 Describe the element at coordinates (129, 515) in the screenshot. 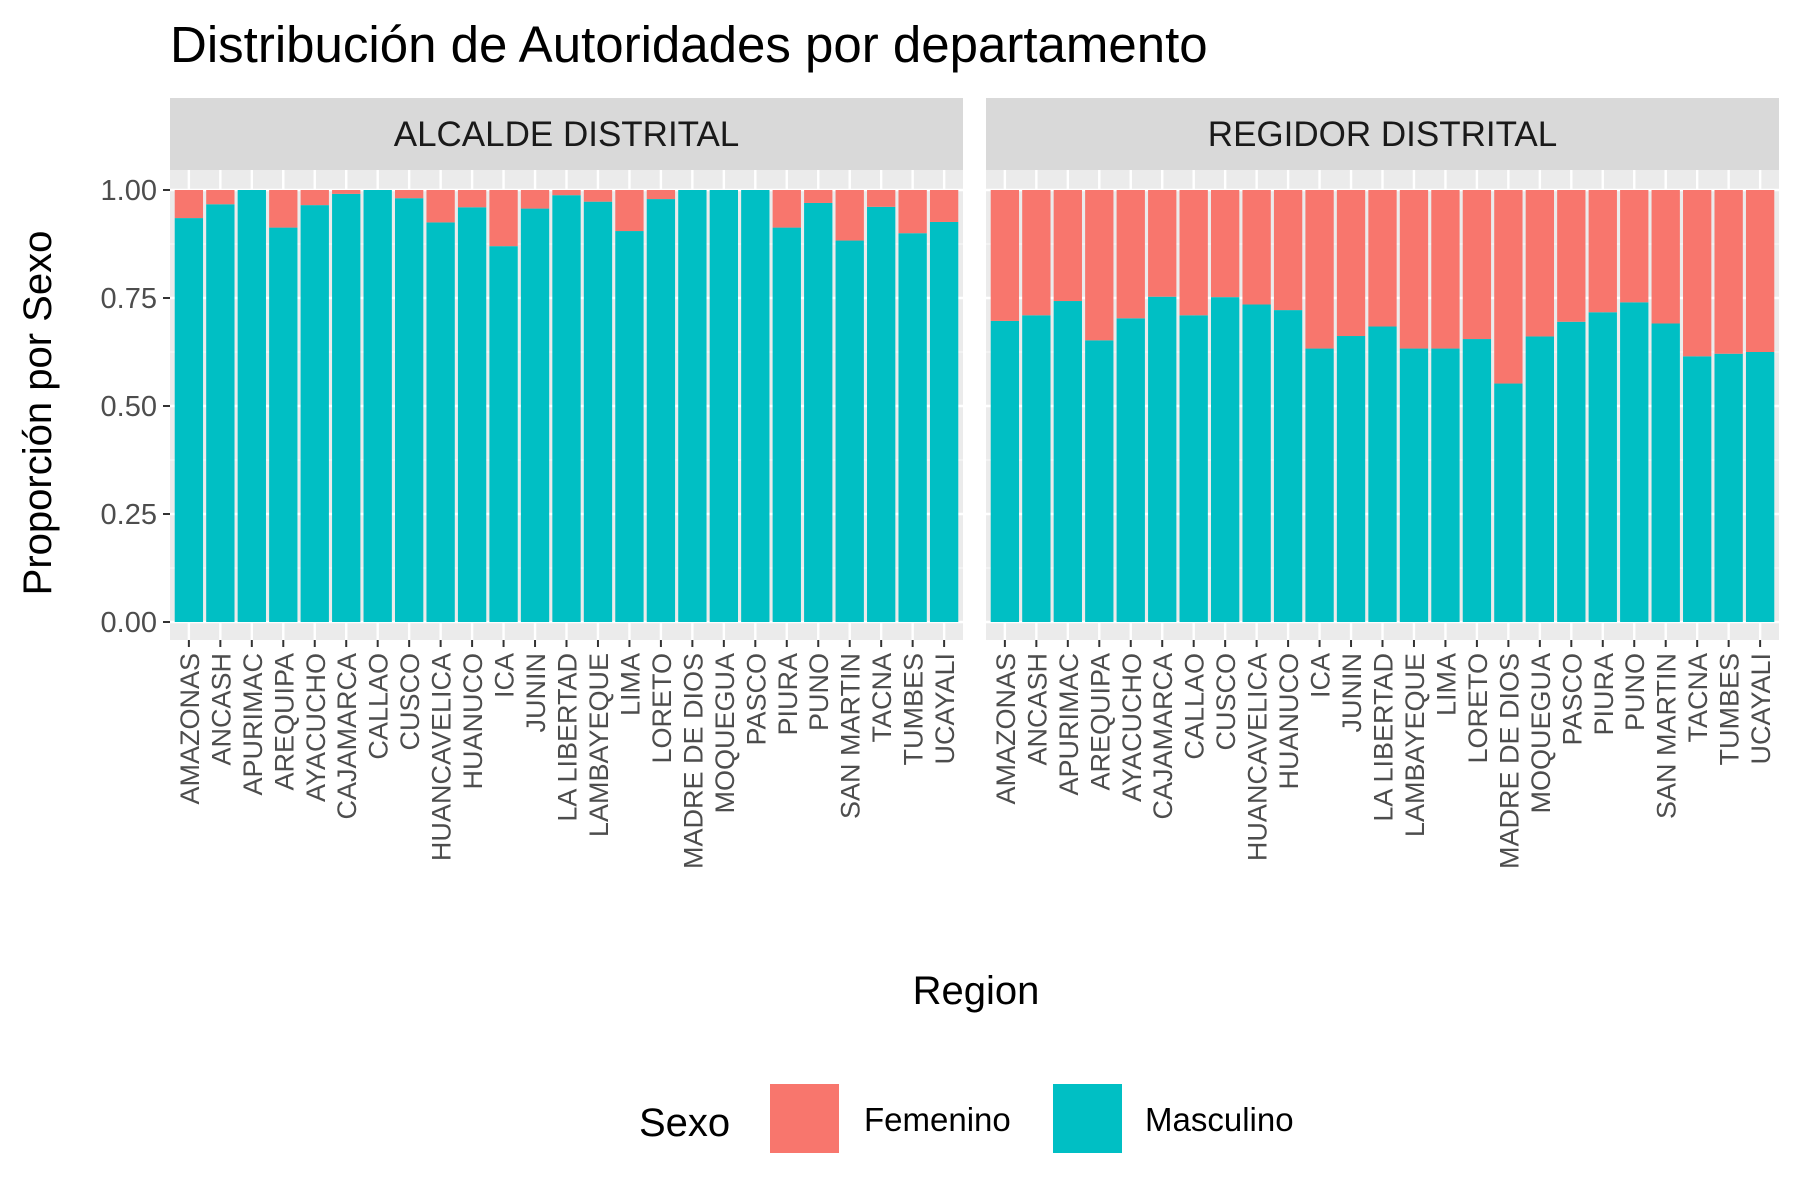

I see `y-tick-label: 0.25` at that location.